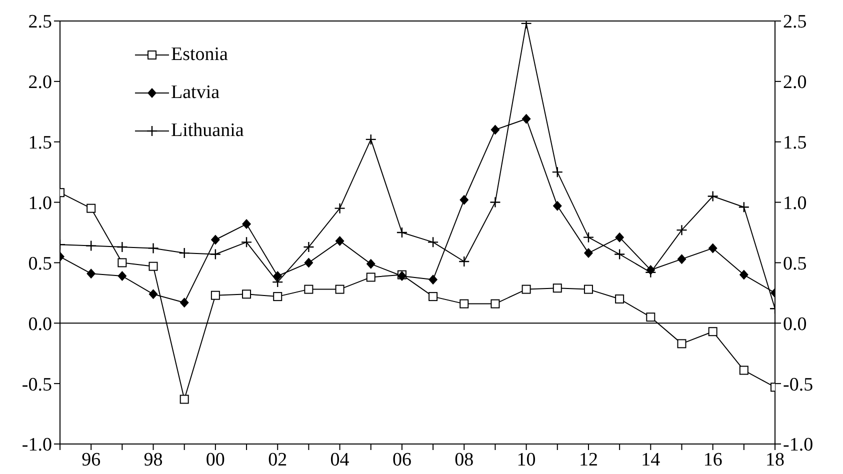  I want to click on y-tick-label: -1.0, so click(37, 445).